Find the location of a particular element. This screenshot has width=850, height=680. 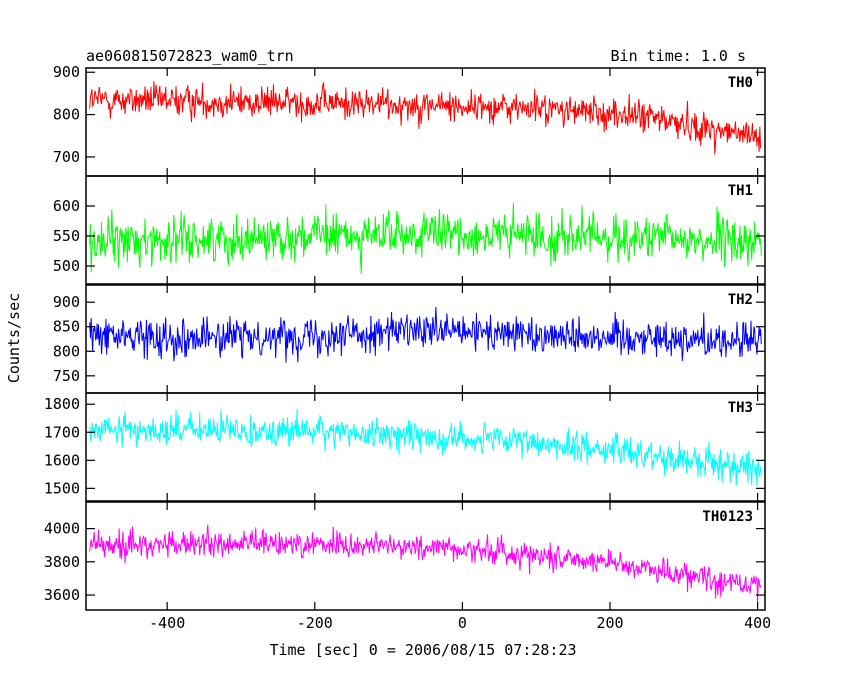

panel-label: TH0 is located at coordinates (740, 83).